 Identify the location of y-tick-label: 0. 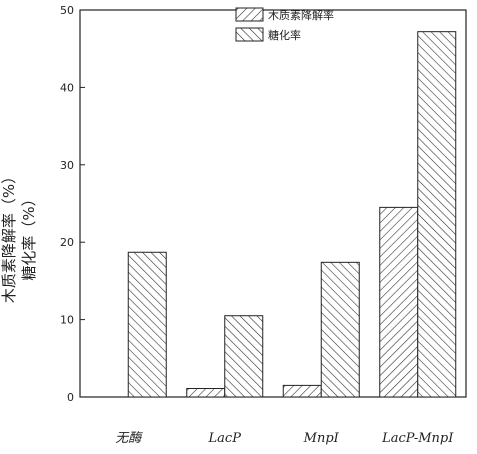
(70, 397).